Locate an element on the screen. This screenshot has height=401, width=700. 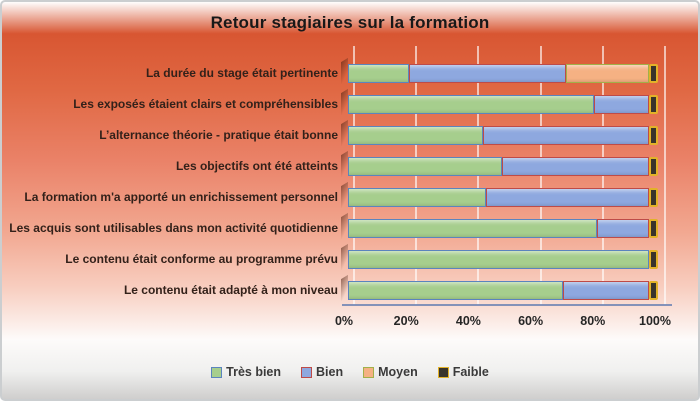
category-label: La durée du stage était pertinente is located at coordinates (241, 73).